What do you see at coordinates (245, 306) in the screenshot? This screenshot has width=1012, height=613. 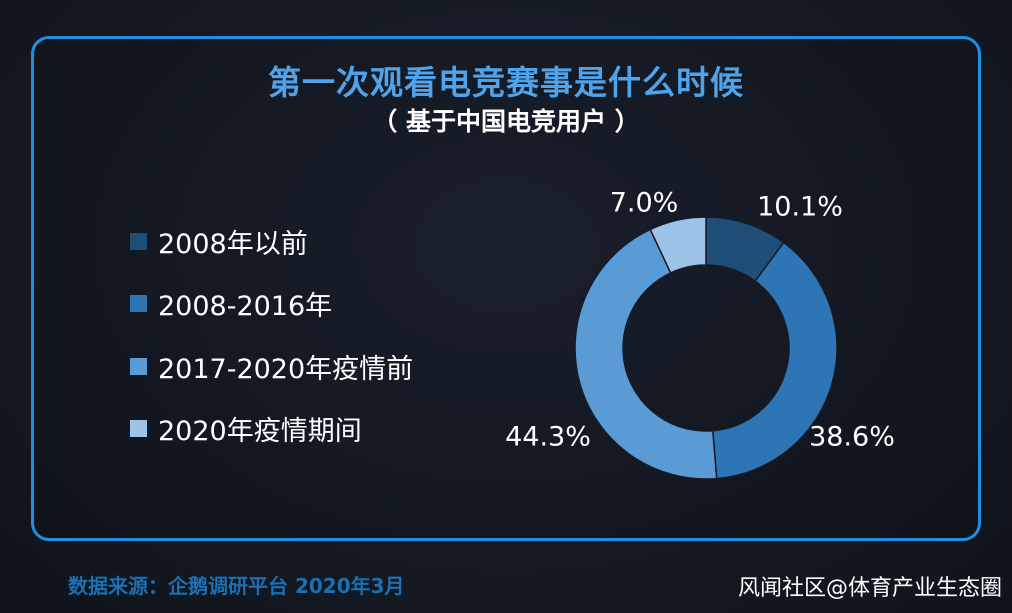 I see `legend-label: 2008-2016年` at bounding box center [245, 306].